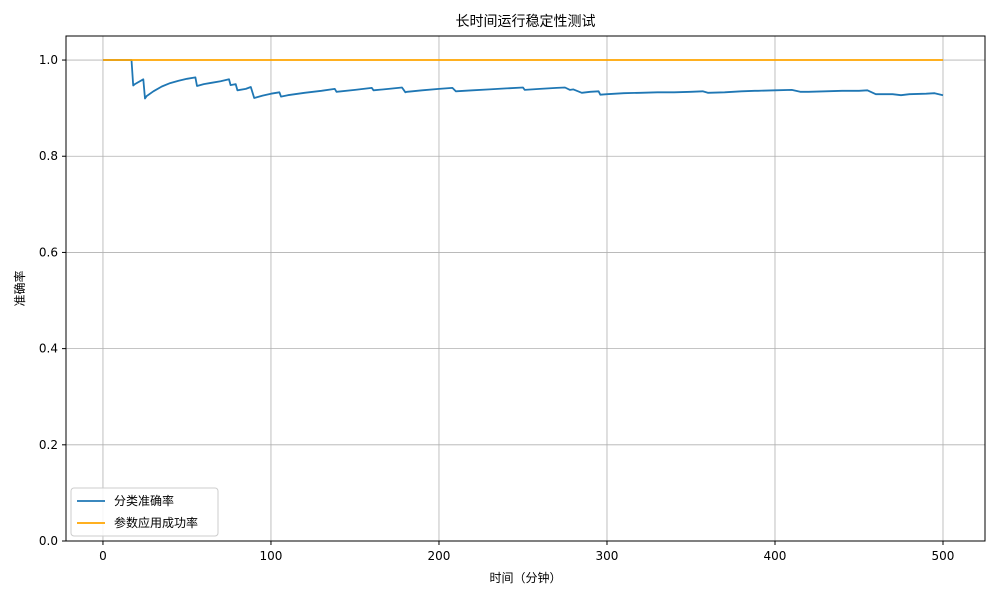 The image size is (1000, 600). What do you see at coordinates (48, 349) in the screenshot?
I see `y-tick-label: 0.4` at bounding box center [48, 349].